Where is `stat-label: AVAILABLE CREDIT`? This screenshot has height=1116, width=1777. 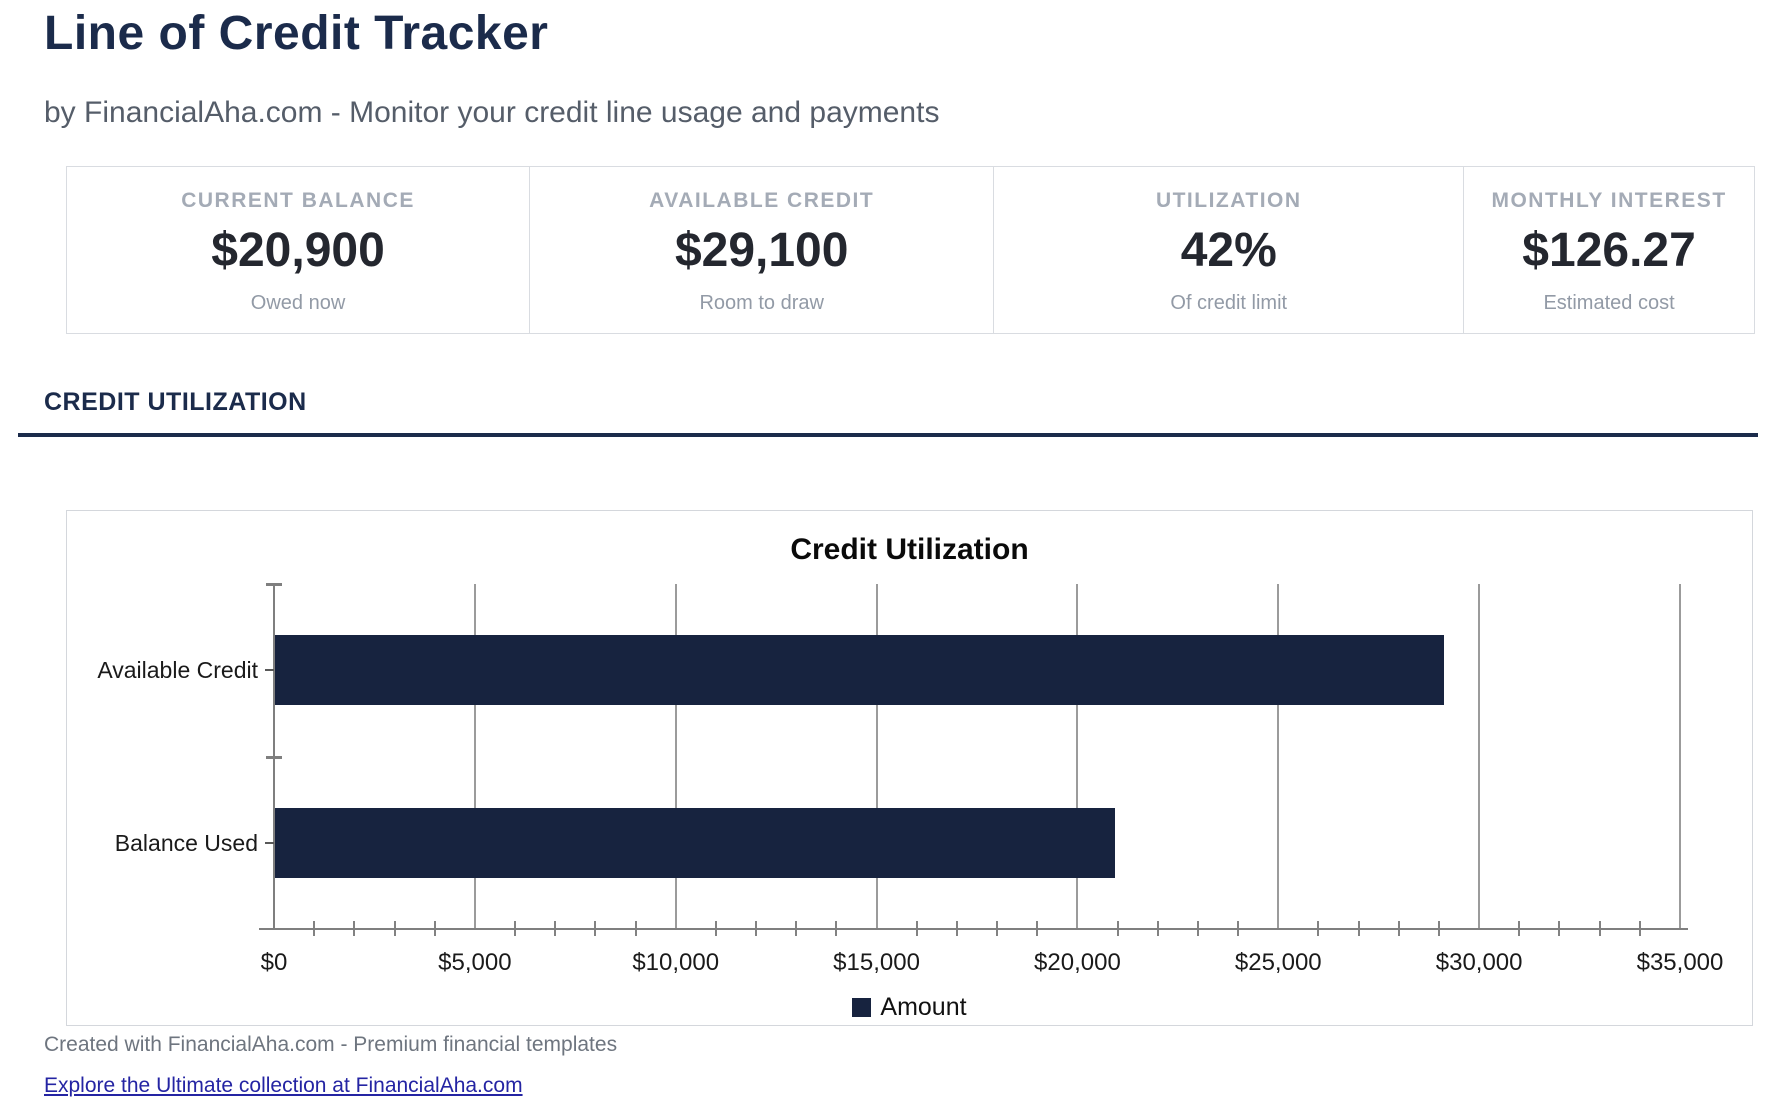
stat-label: AVAILABLE CREDIT is located at coordinates (762, 200).